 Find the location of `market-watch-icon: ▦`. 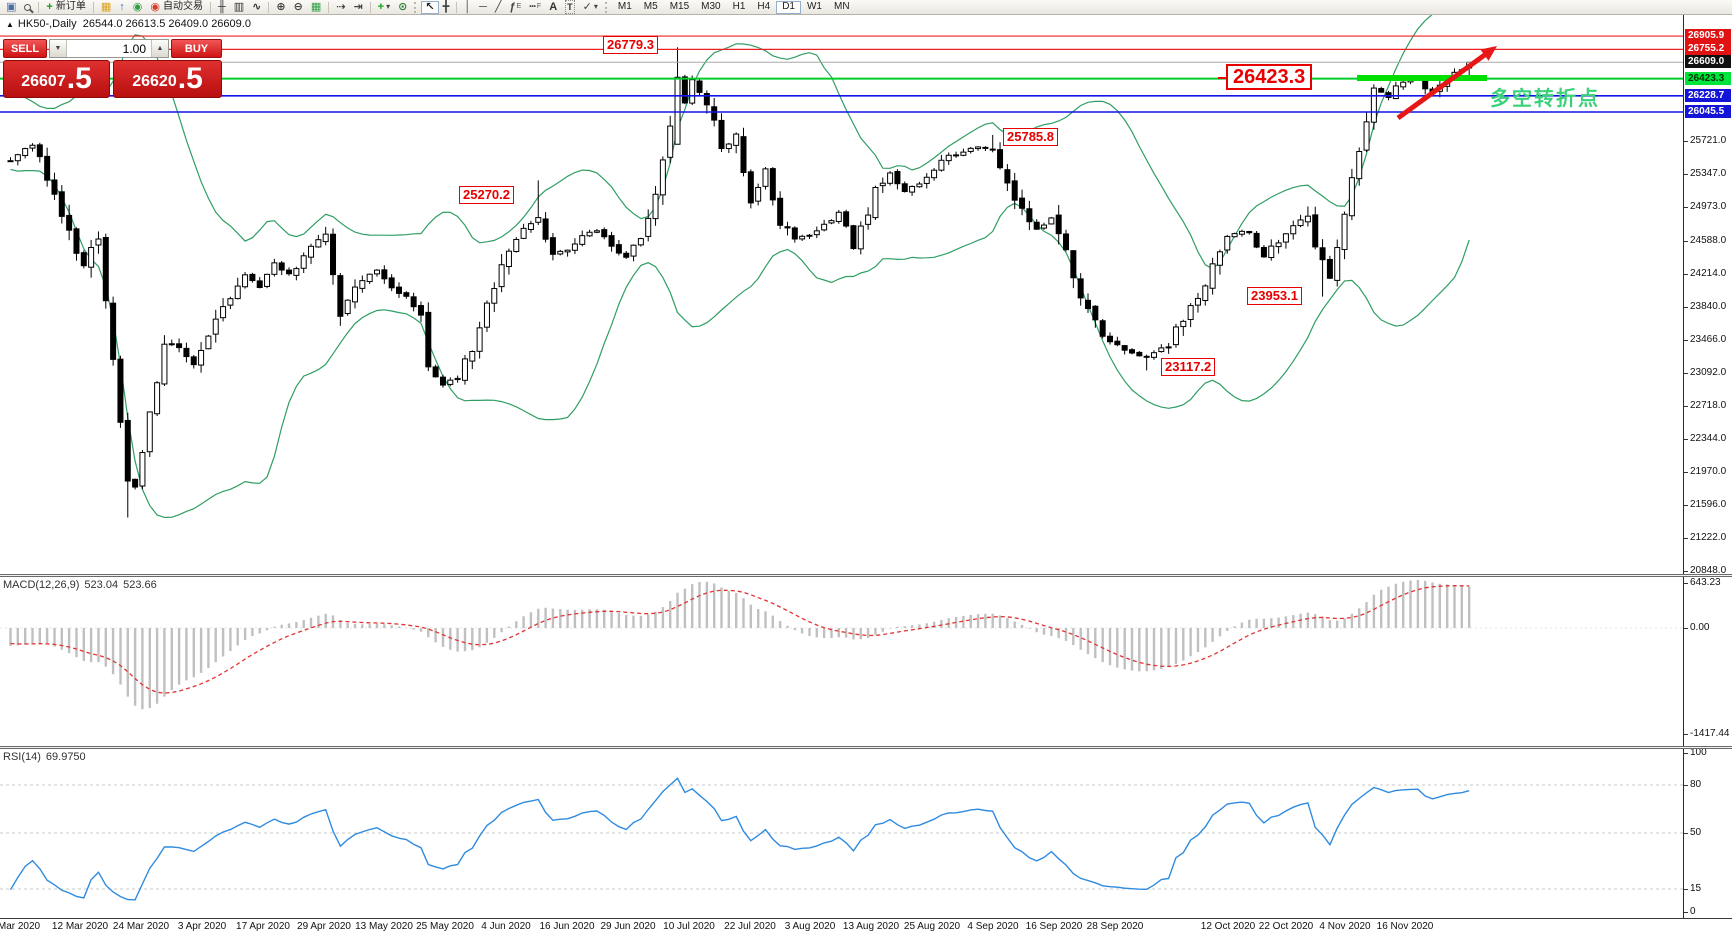

market-watch-icon: ▦ is located at coordinates (106, 7).